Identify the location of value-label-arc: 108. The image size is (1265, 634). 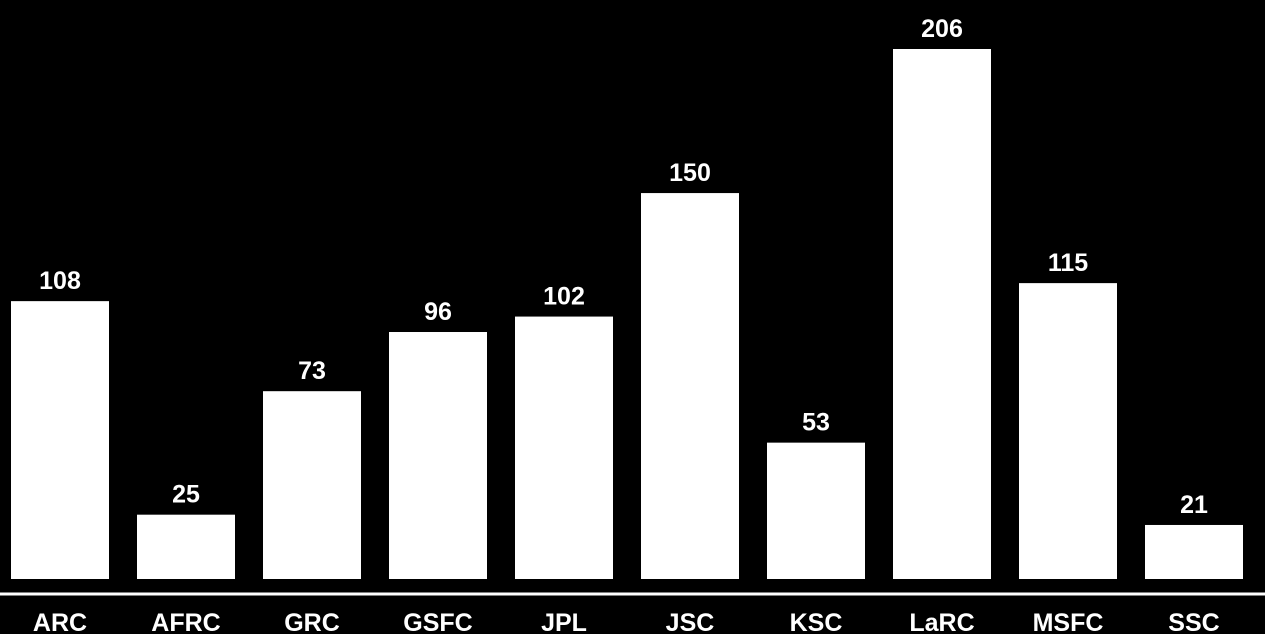
(60, 281).